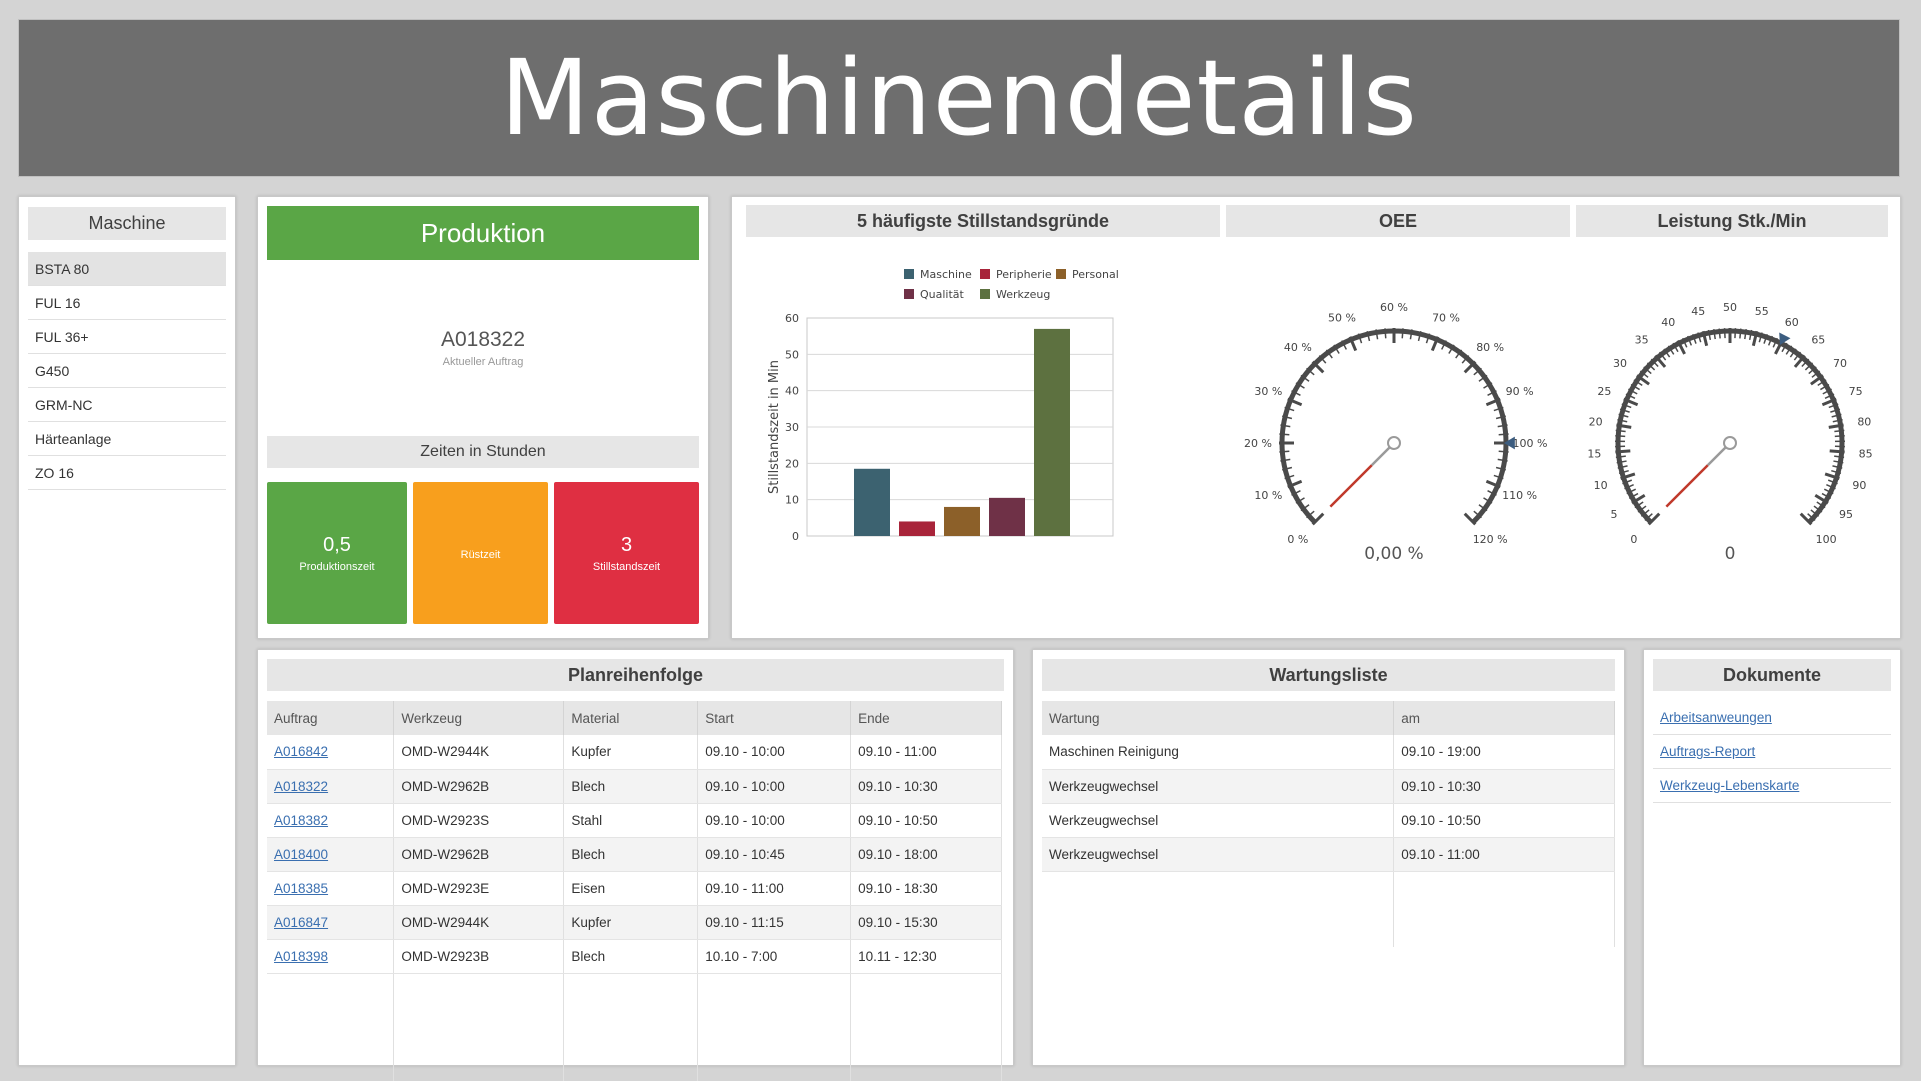  I want to click on order-link: A016842, so click(301, 752).